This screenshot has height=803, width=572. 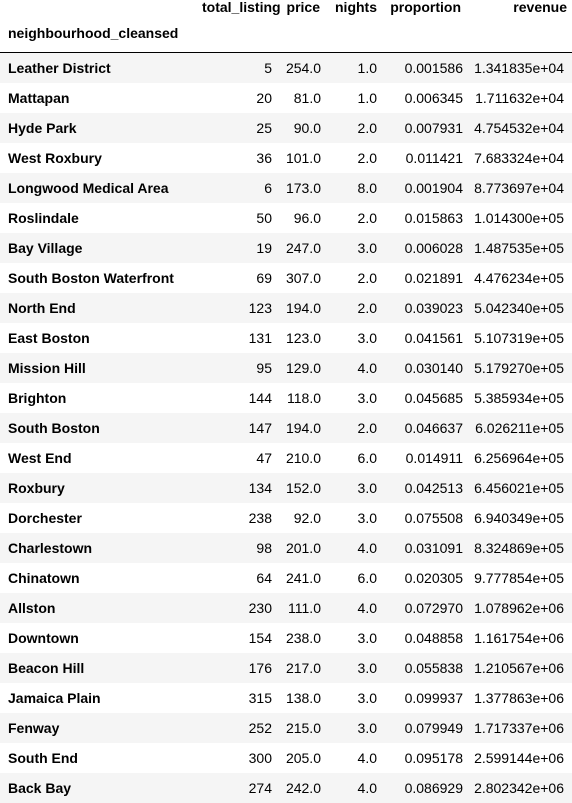 What do you see at coordinates (260, 727) in the screenshot?
I see `cell-total-listing: 252` at bounding box center [260, 727].